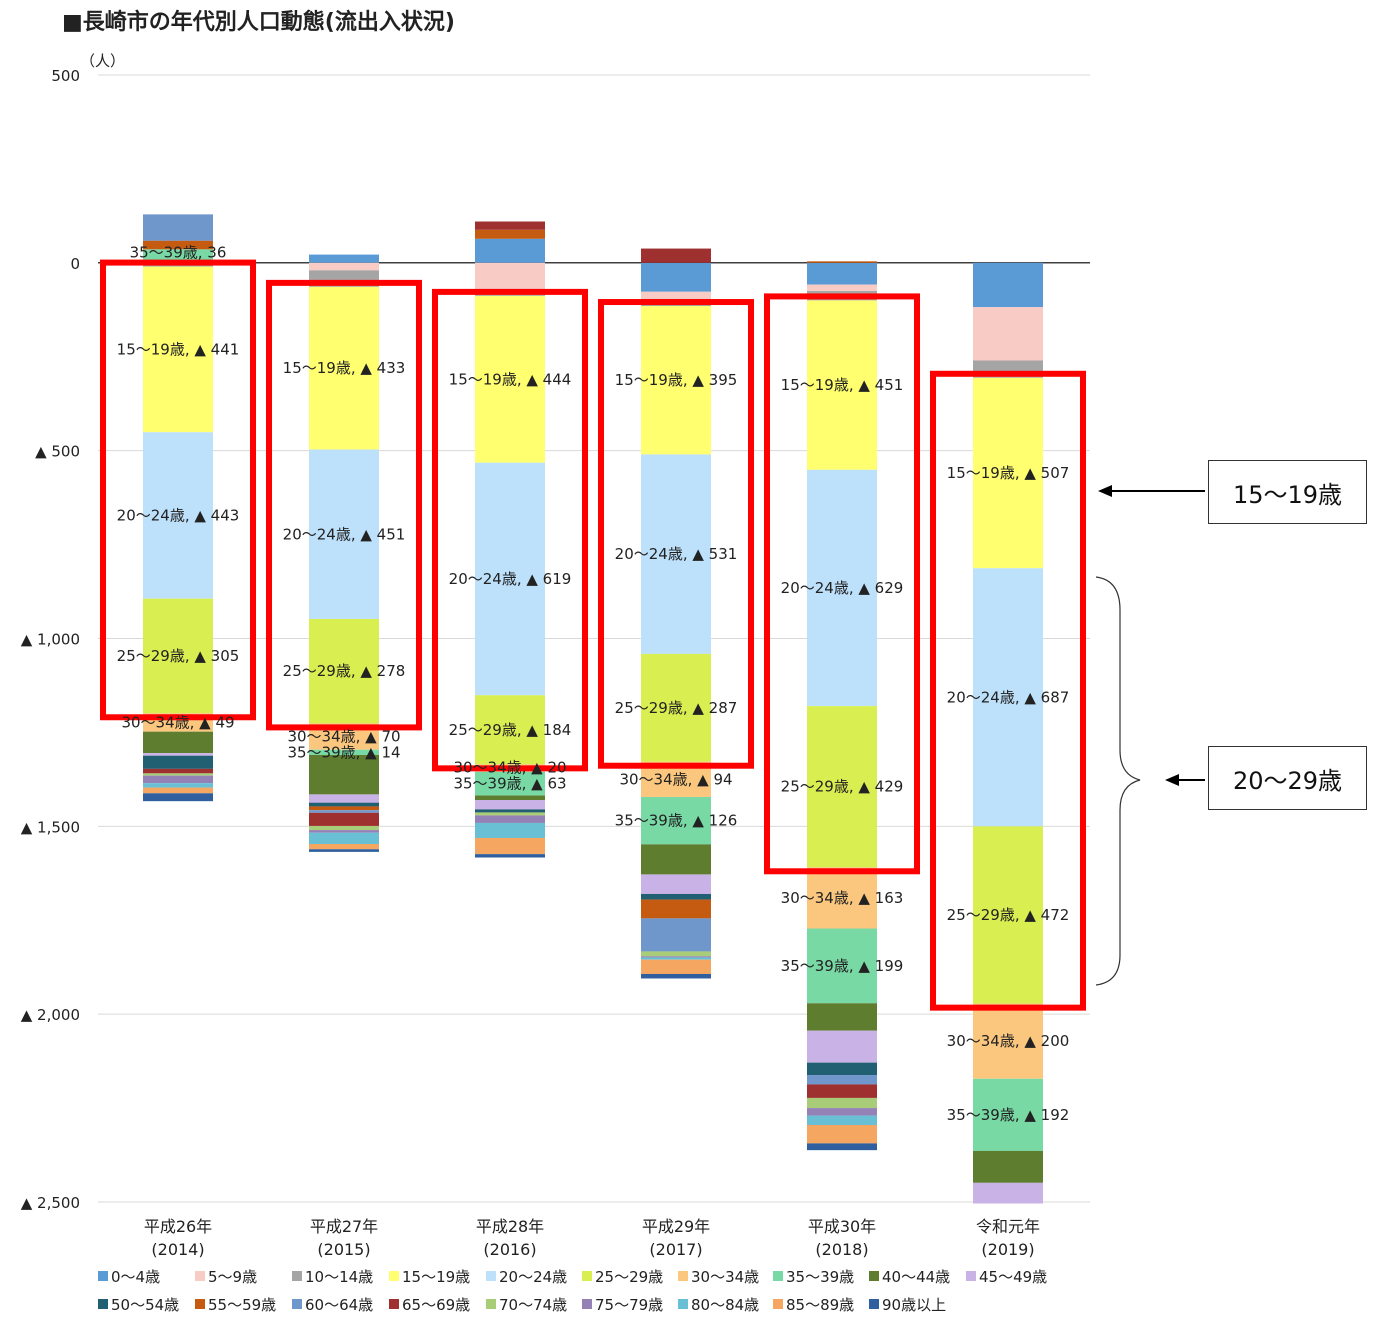 This screenshot has width=1377, height=1320. Describe the element at coordinates (135, 1277) in the screenshot. I see `legend-label: 0～4歳` at that location.